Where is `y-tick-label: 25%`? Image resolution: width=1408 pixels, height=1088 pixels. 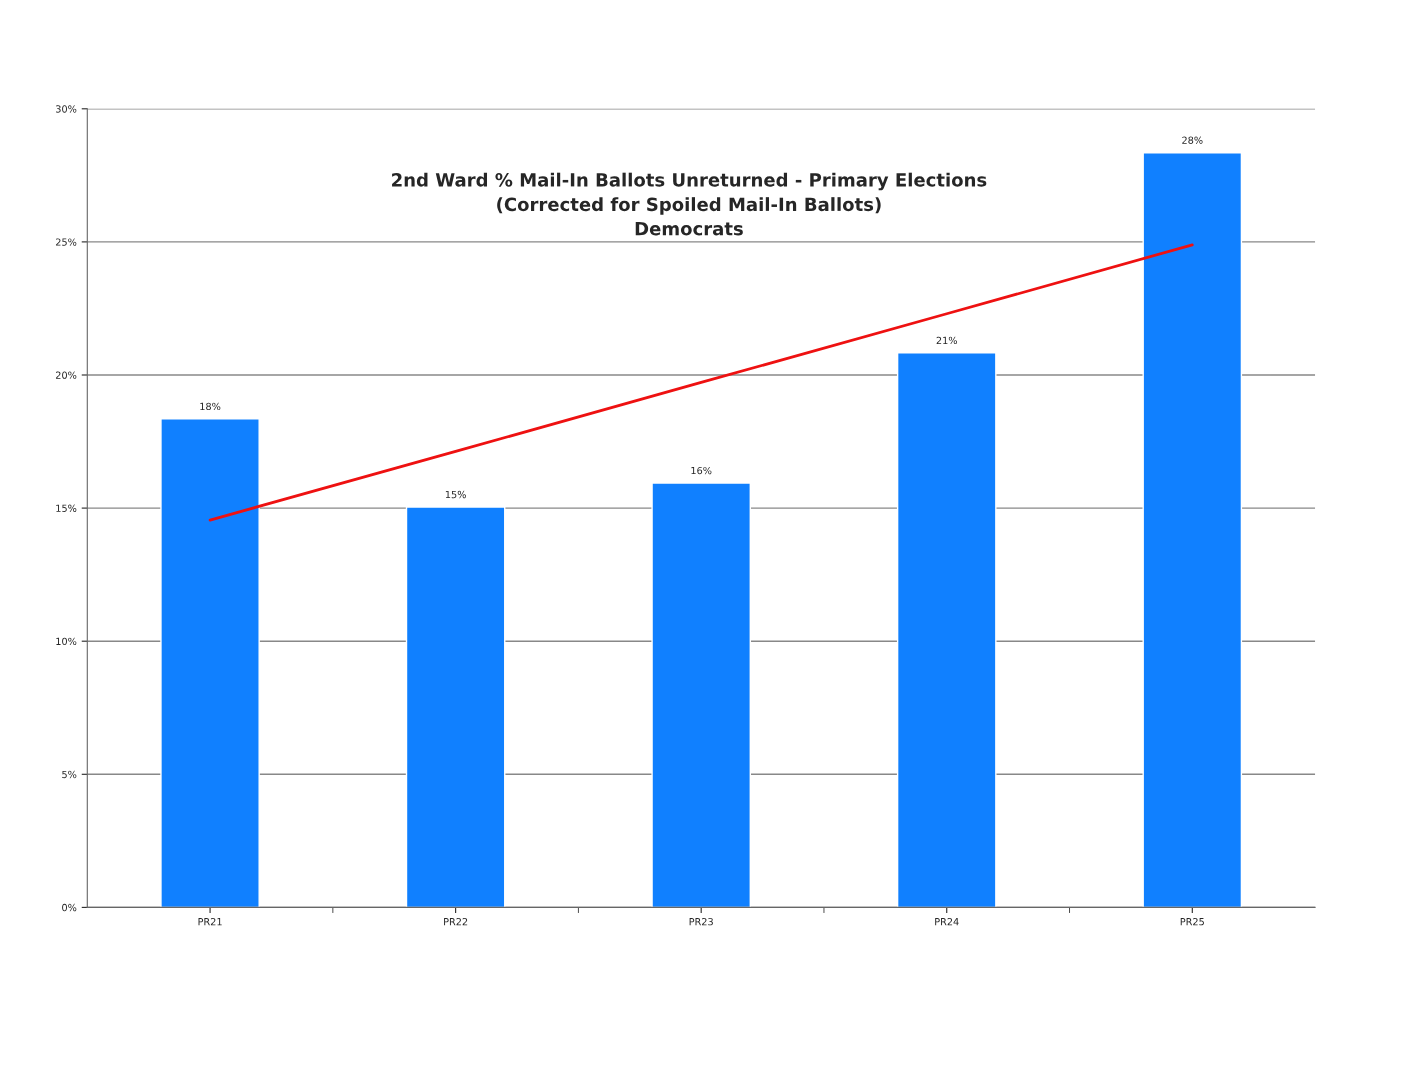 y-tick-label: 25% is located at coordinates (66, 242).